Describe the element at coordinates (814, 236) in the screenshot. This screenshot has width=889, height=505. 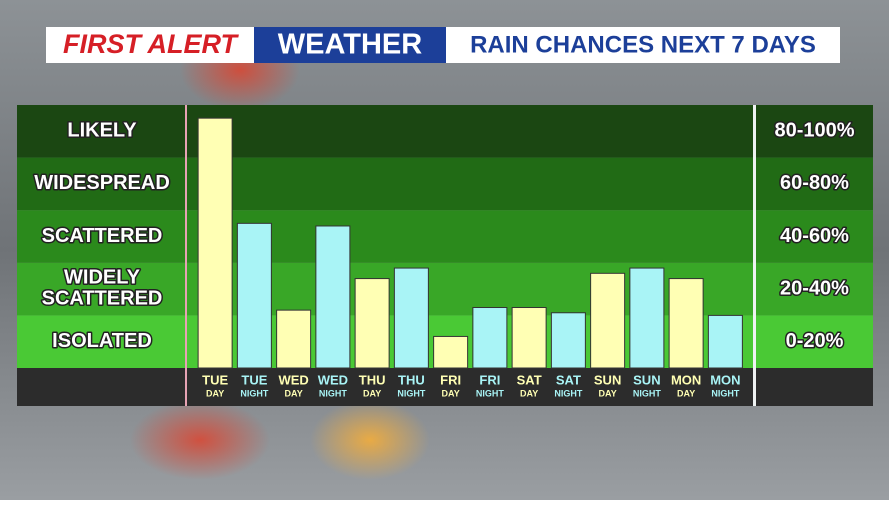
I see `band-range-label: 40-60%` at that location.